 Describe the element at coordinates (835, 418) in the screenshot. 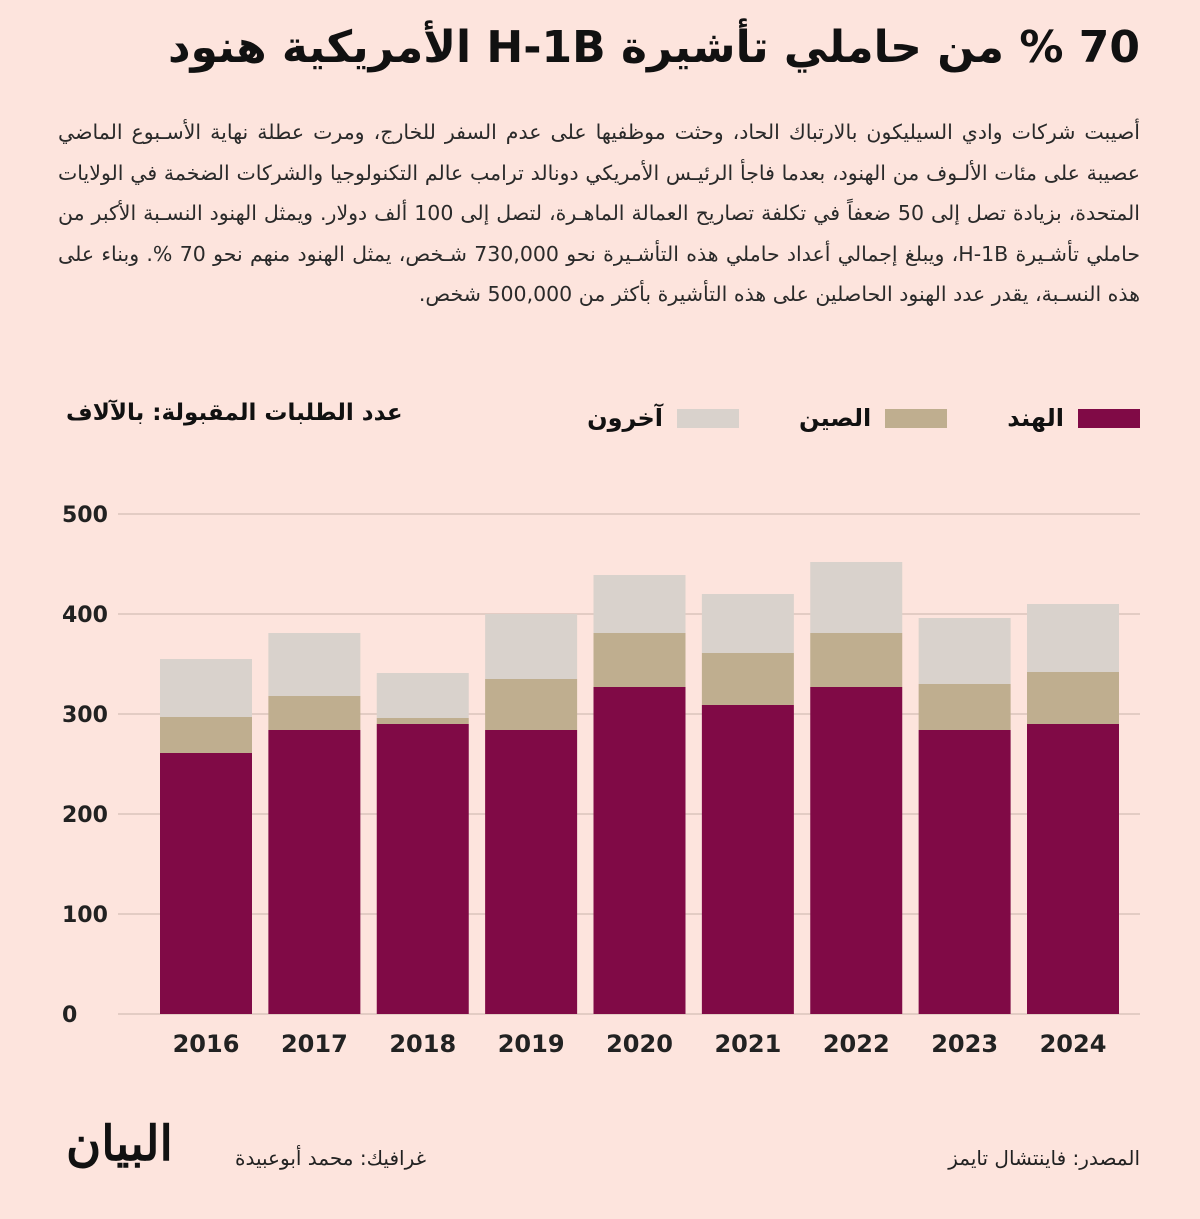

I see `legend-label-china: الصين` at that location.